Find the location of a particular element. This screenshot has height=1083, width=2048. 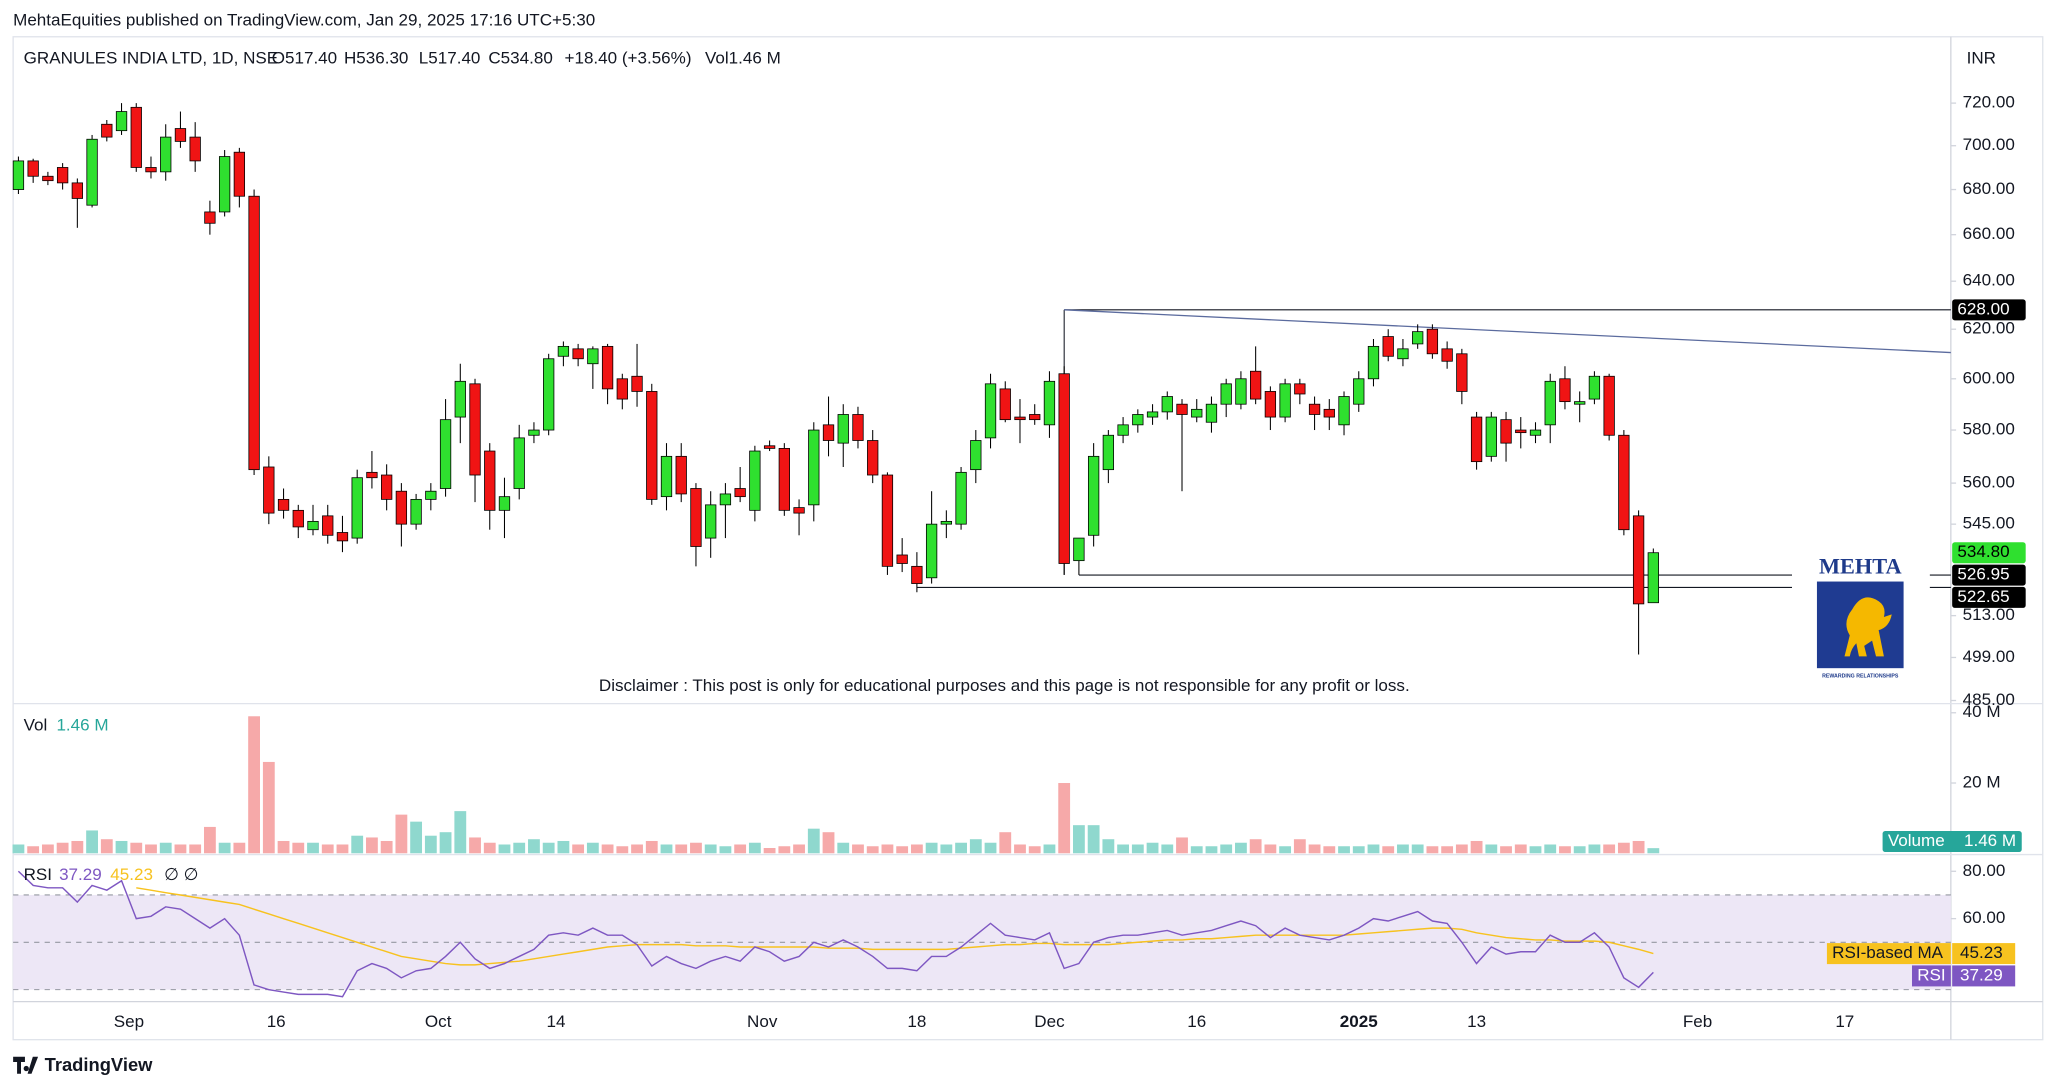

logo-title: MEHTA is located at coordinates (1860, 566).